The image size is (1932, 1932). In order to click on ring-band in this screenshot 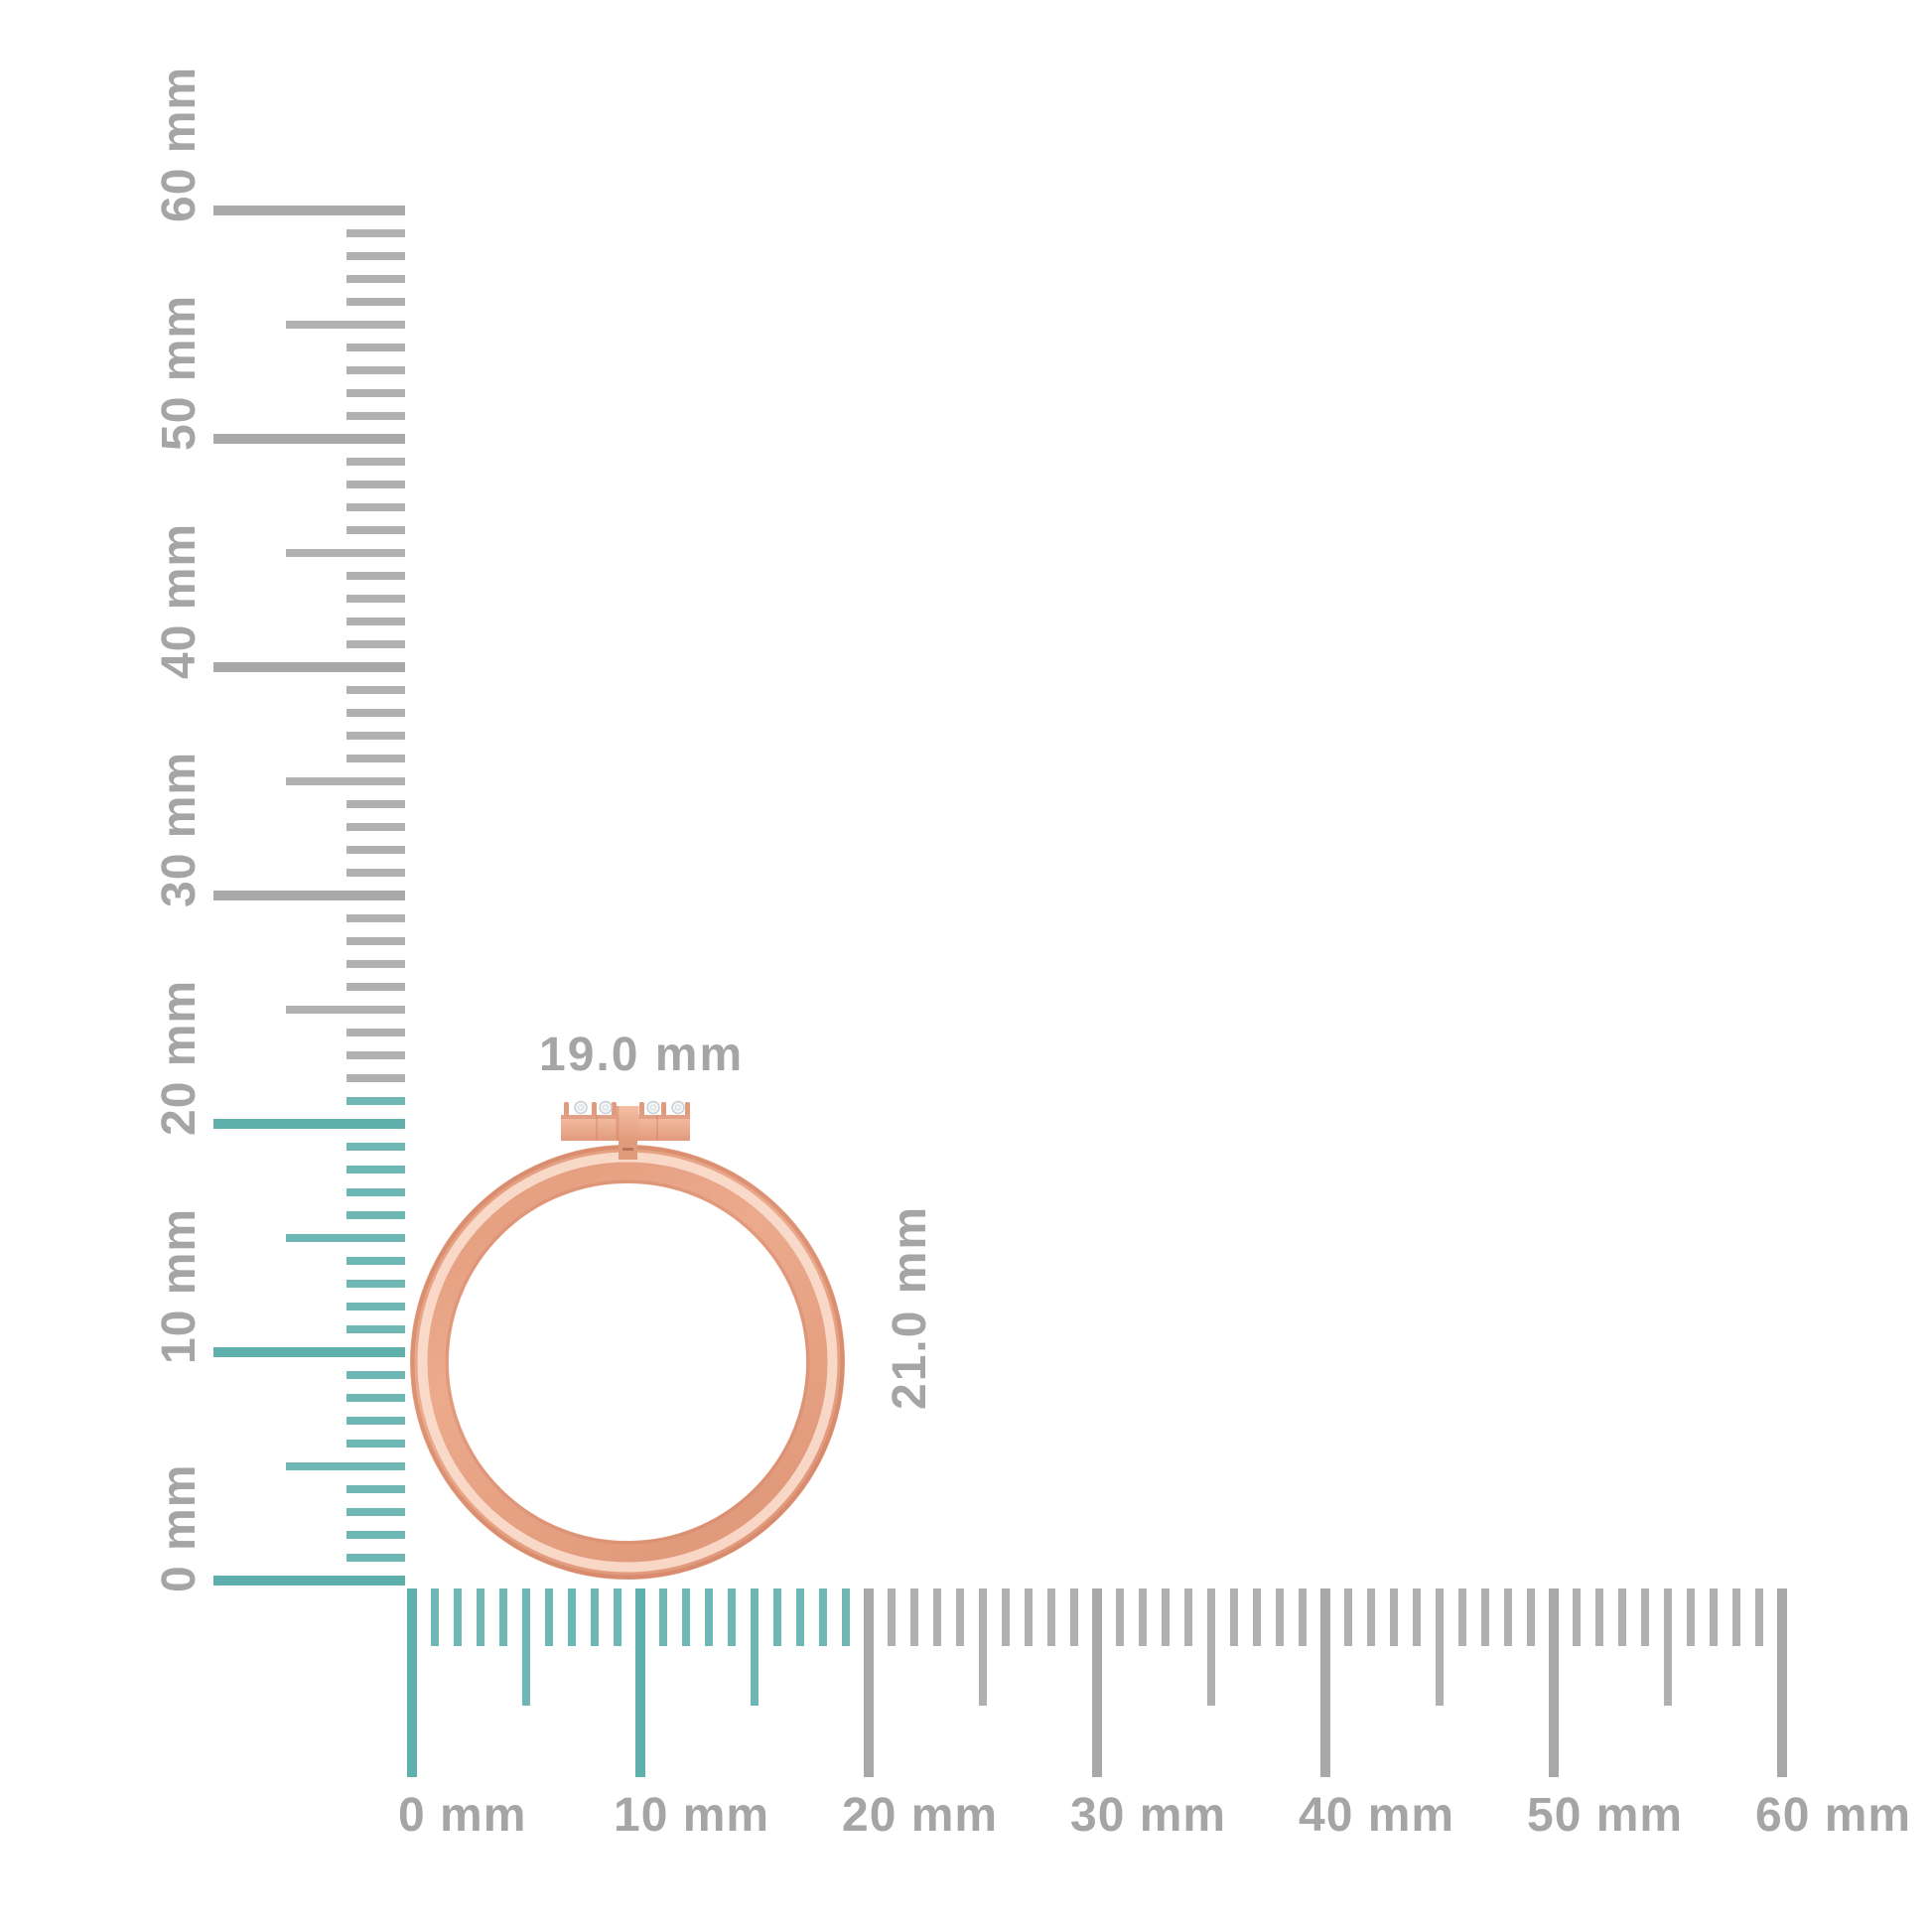, I will do `click(627, 1363)`.